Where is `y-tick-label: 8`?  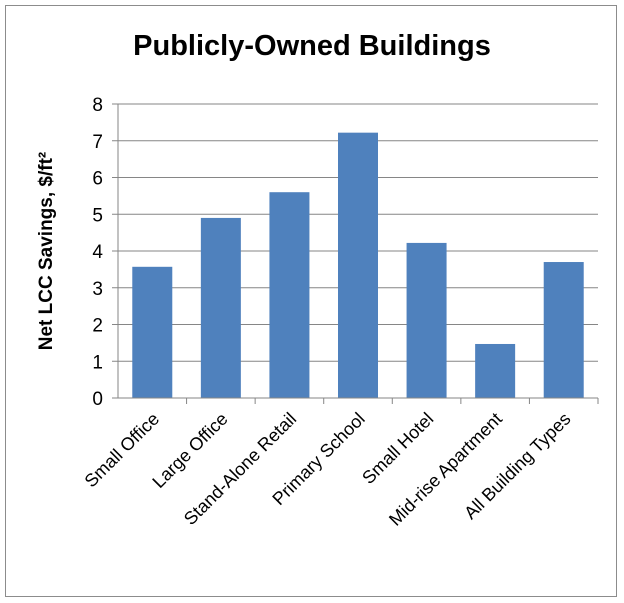
y-tick-label: 8 is located at coordinates (97, 105).